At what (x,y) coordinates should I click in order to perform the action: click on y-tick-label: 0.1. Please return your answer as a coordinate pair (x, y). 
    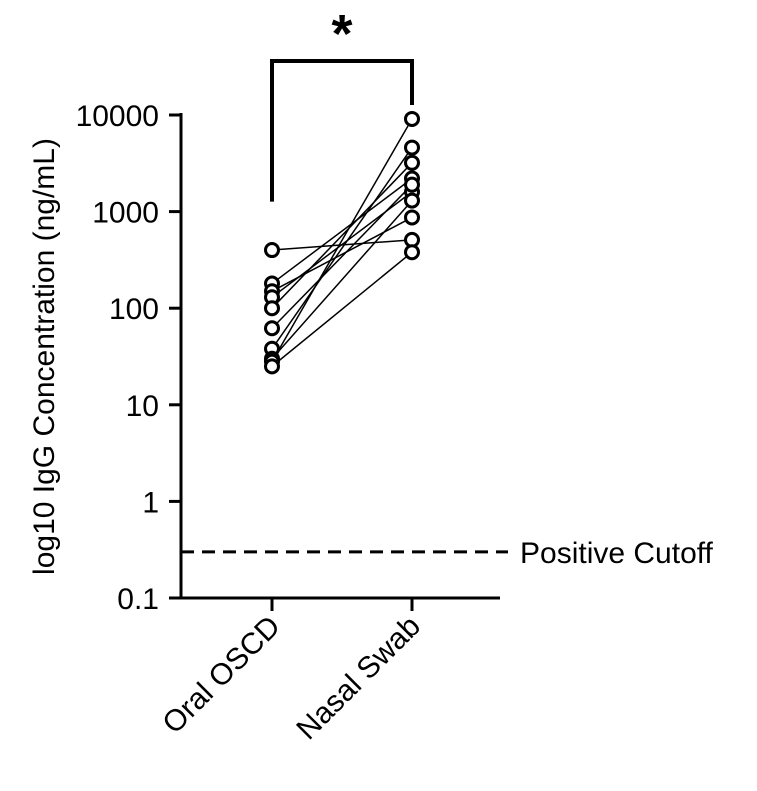
    Looking at the image, I should click on (138, 599).